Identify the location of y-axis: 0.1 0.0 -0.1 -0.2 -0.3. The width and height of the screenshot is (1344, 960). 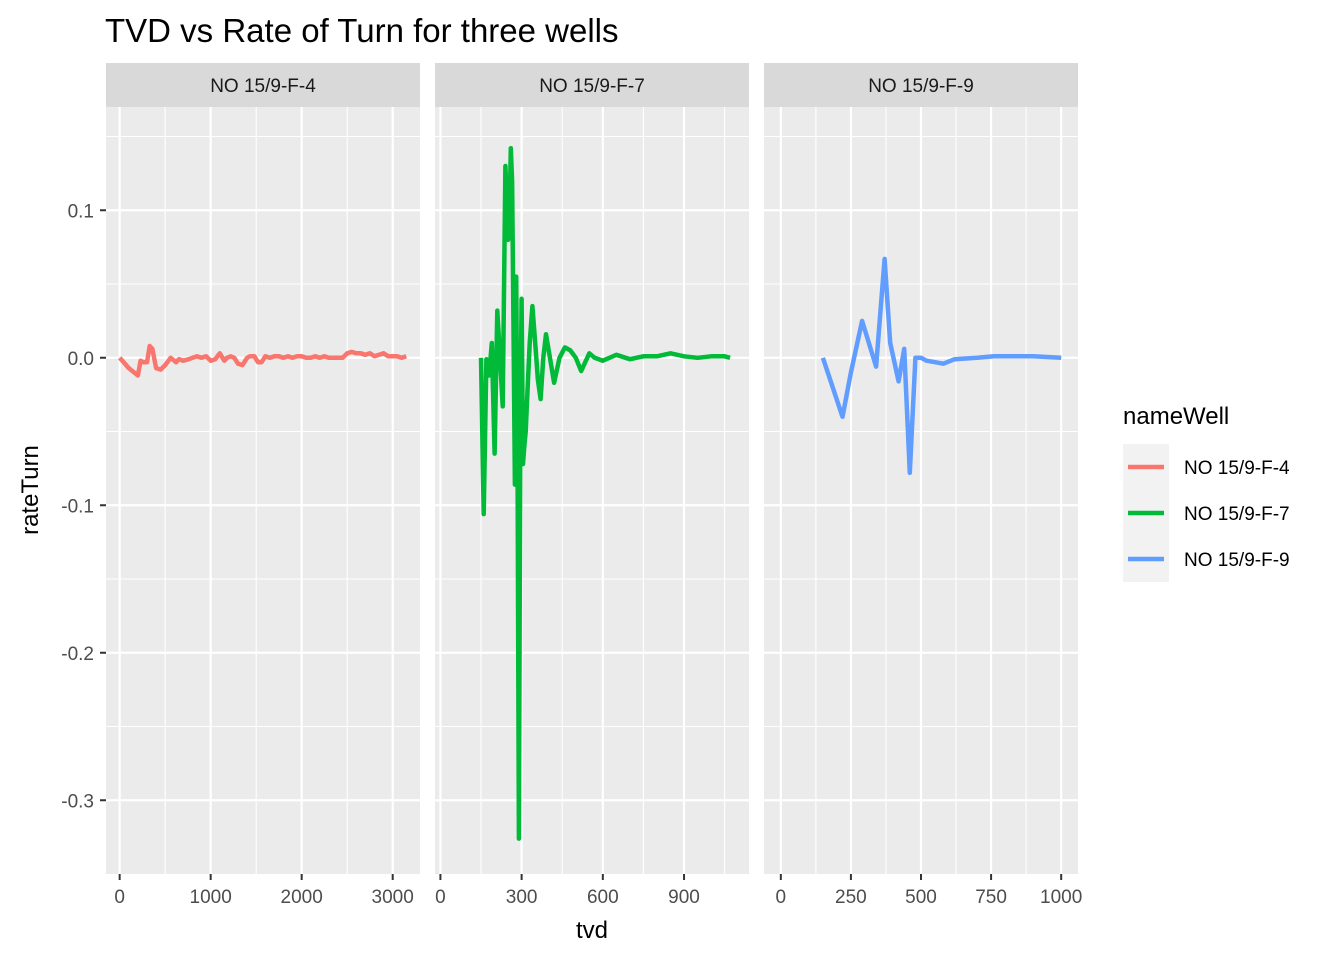
(83, 506).